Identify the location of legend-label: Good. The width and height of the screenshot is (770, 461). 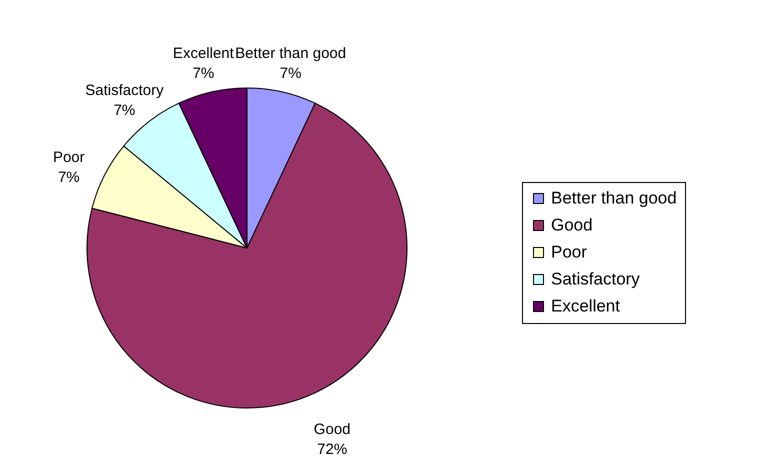
(572, 225).